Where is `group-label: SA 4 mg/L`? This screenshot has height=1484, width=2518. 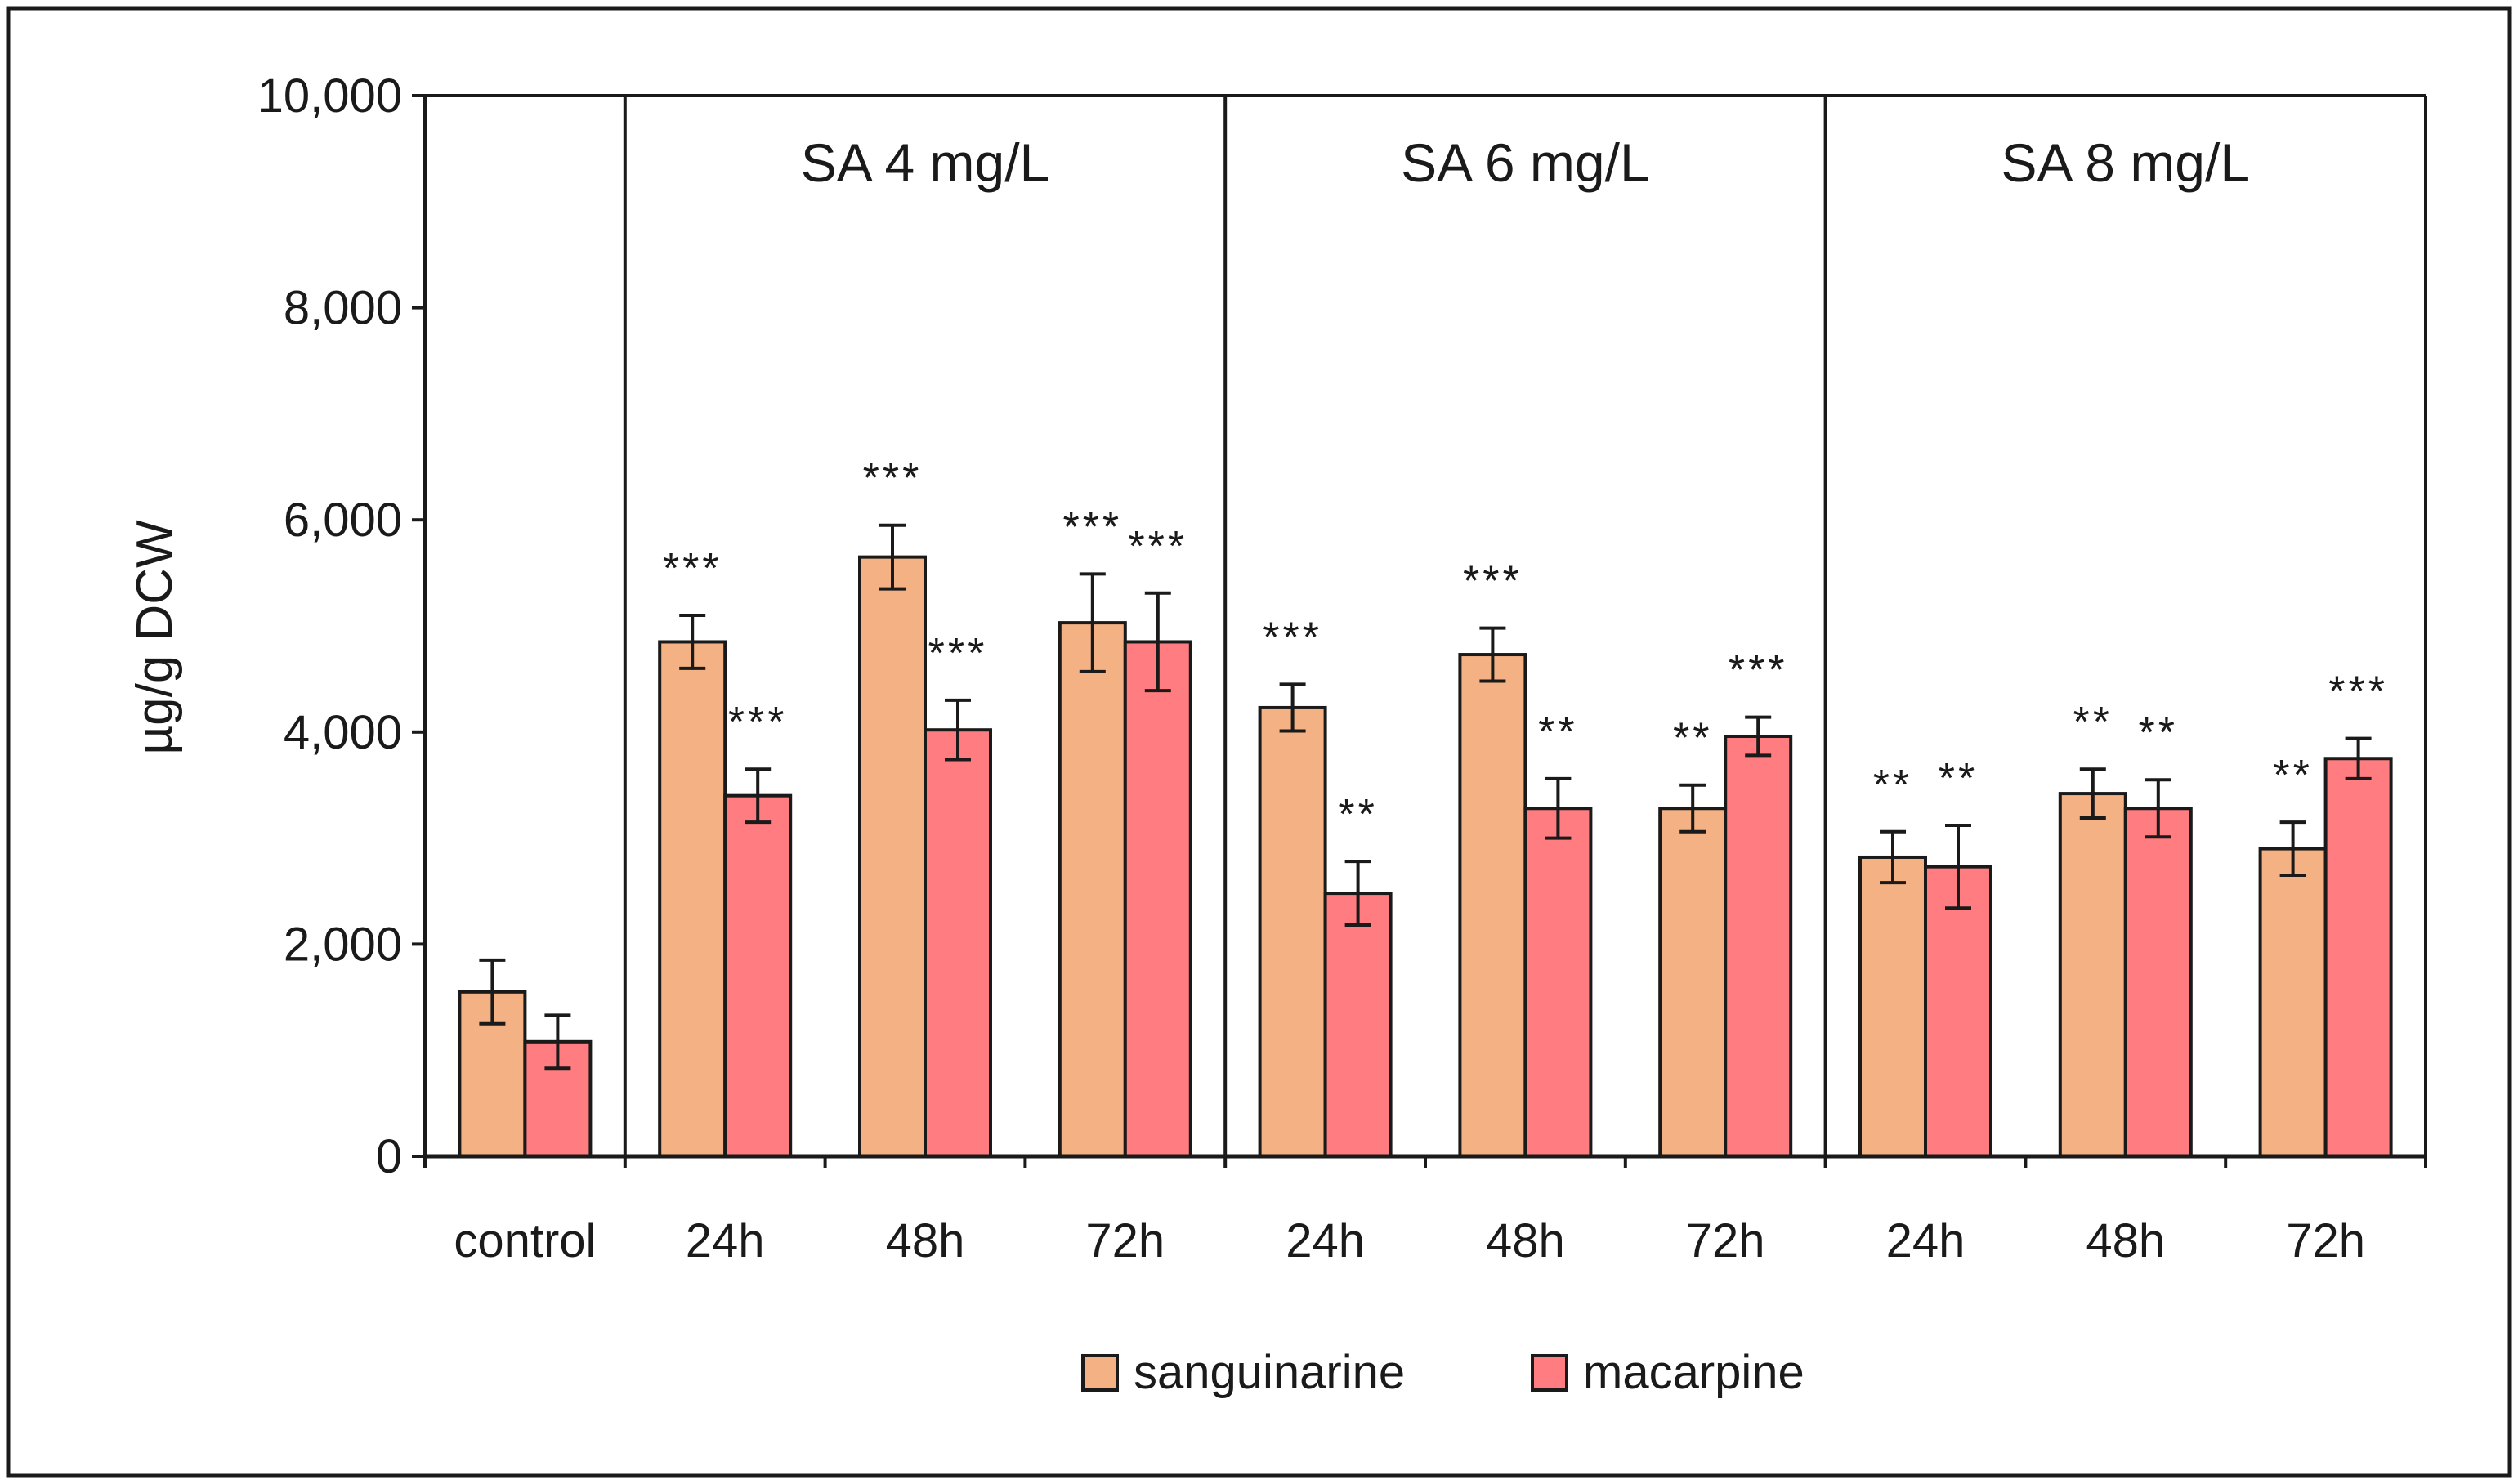 group-label: SA 4 mg/L is located at coordinates (925, 162).